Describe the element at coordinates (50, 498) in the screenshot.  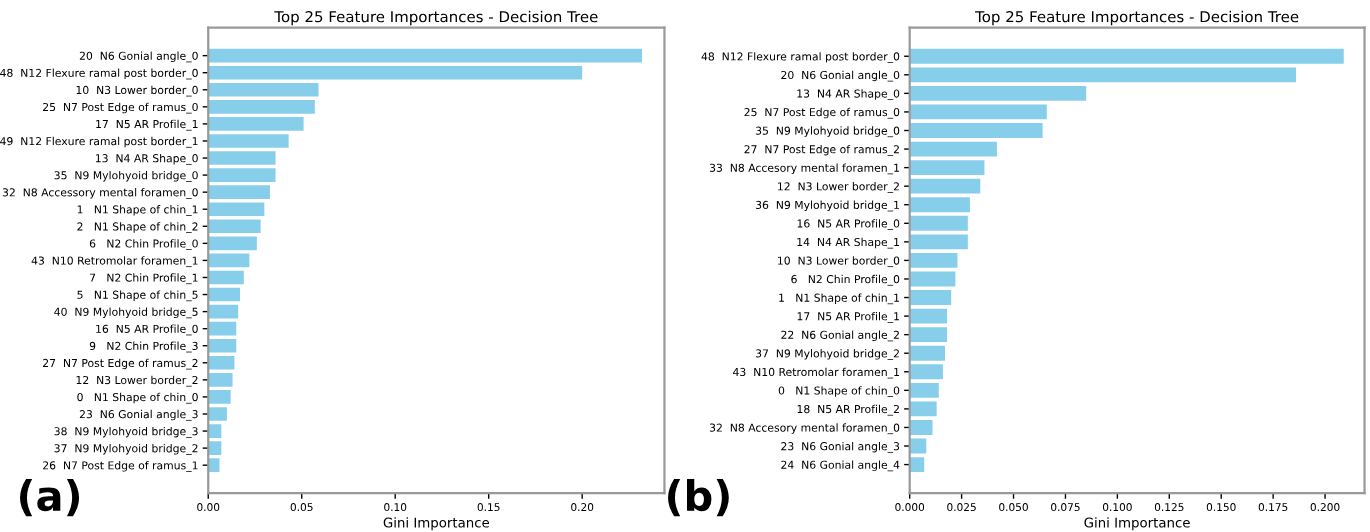
I see `text: (a)` at that location.